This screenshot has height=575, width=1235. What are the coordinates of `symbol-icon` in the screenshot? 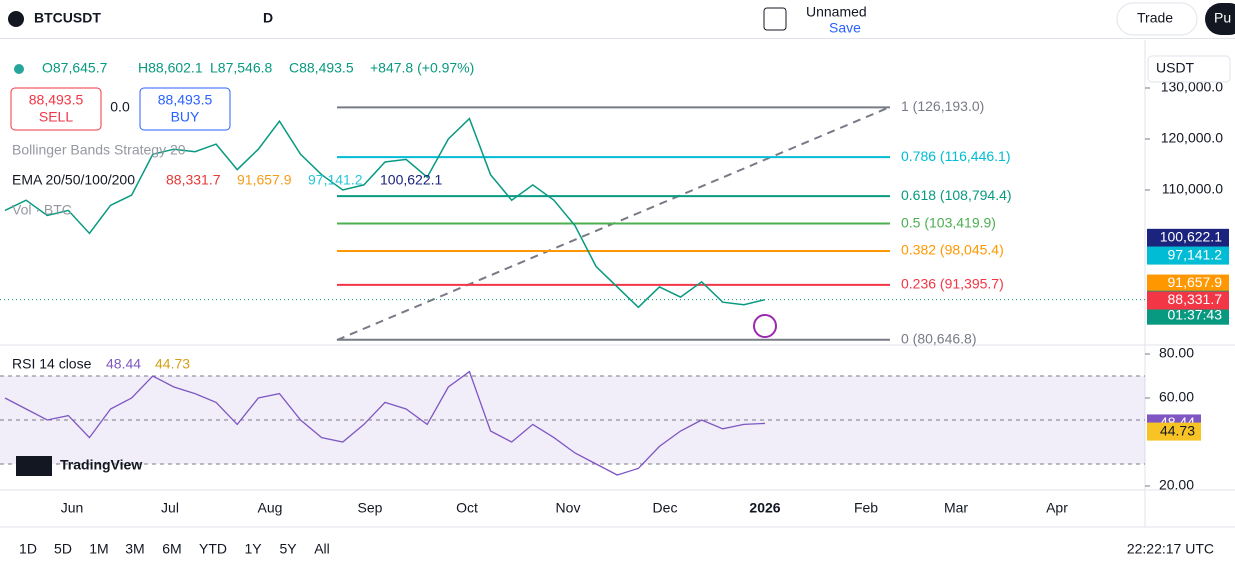 It's located at (16, 19).